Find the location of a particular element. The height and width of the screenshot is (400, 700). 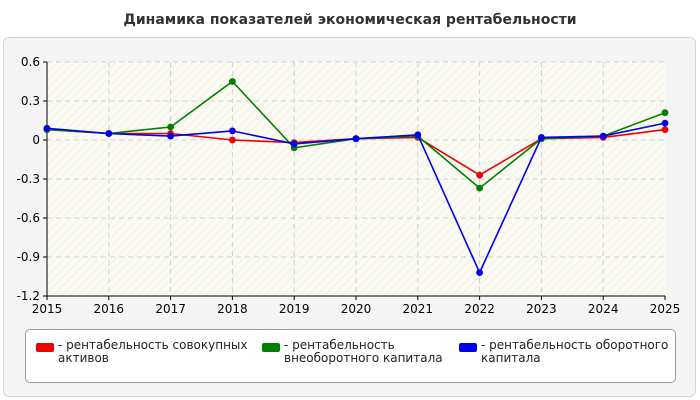

y-tick-label: 0.6 is located at coordinates (30, 62).